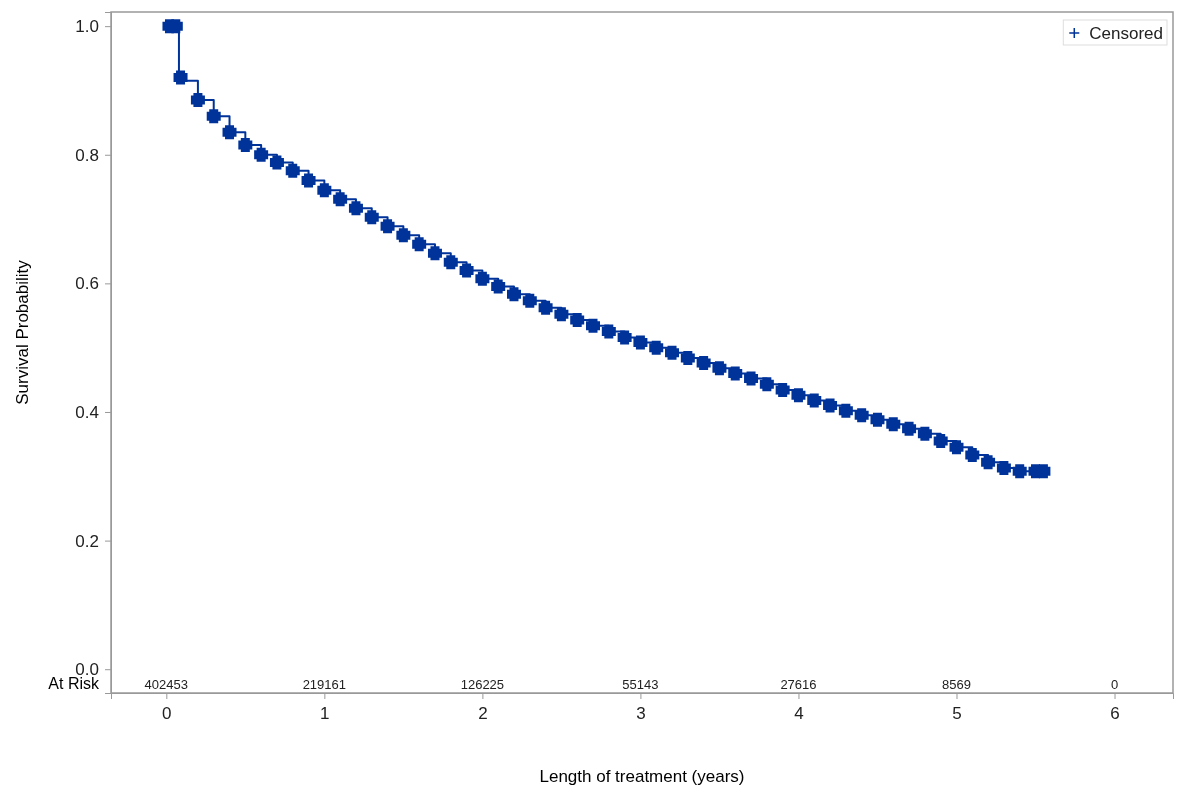 The height and width of the screenshot is (810, 1181). Describe the element at coordinates (87, 541) in the screenshot. I see `y-tick-label: 0.2` at that location.